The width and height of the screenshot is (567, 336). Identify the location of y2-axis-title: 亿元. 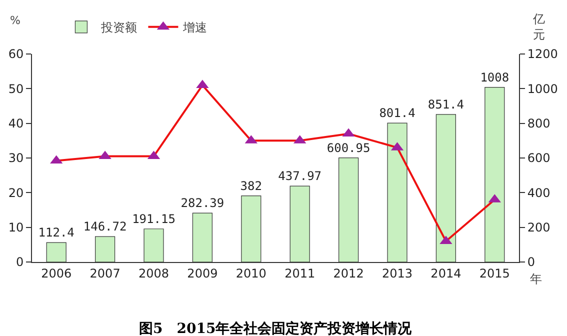
(538, 27).